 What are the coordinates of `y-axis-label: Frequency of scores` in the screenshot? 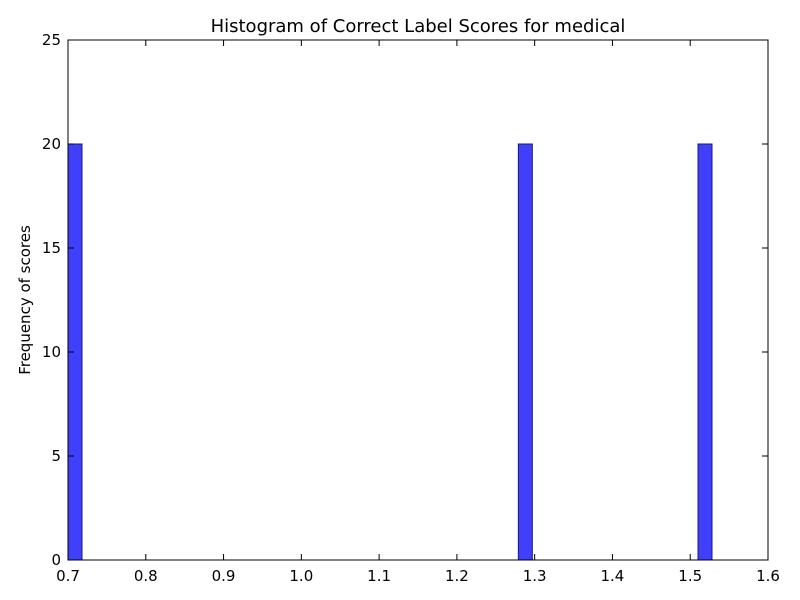 It's located at (25, 300).